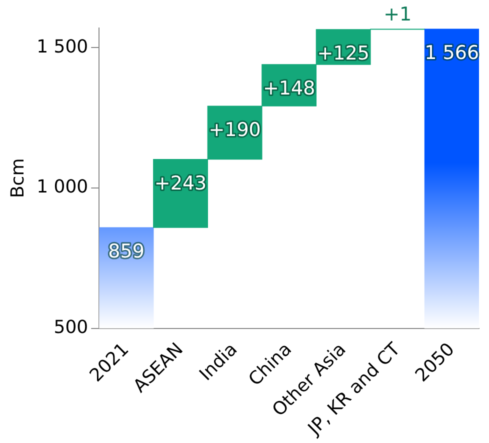 Image resolution: width=489 pixels, height=443 pixels. What do you see at coordinates (289, 88) in the screenshot?
I see `data-label: +148` at bounding box center [289, 88].